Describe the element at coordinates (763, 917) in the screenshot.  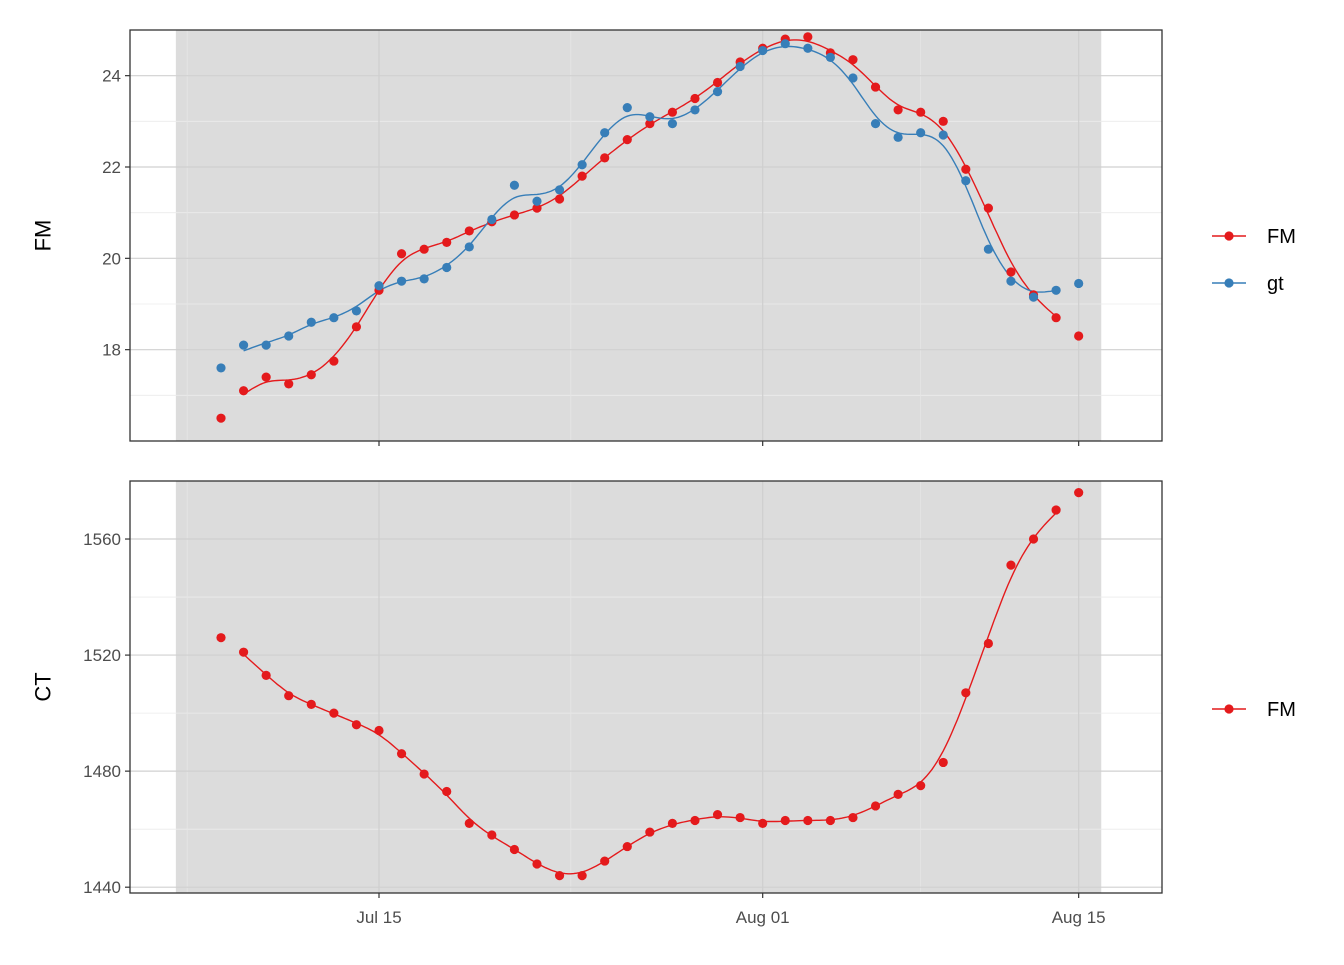
I see `x-tick-label: Aug 01` at that location.